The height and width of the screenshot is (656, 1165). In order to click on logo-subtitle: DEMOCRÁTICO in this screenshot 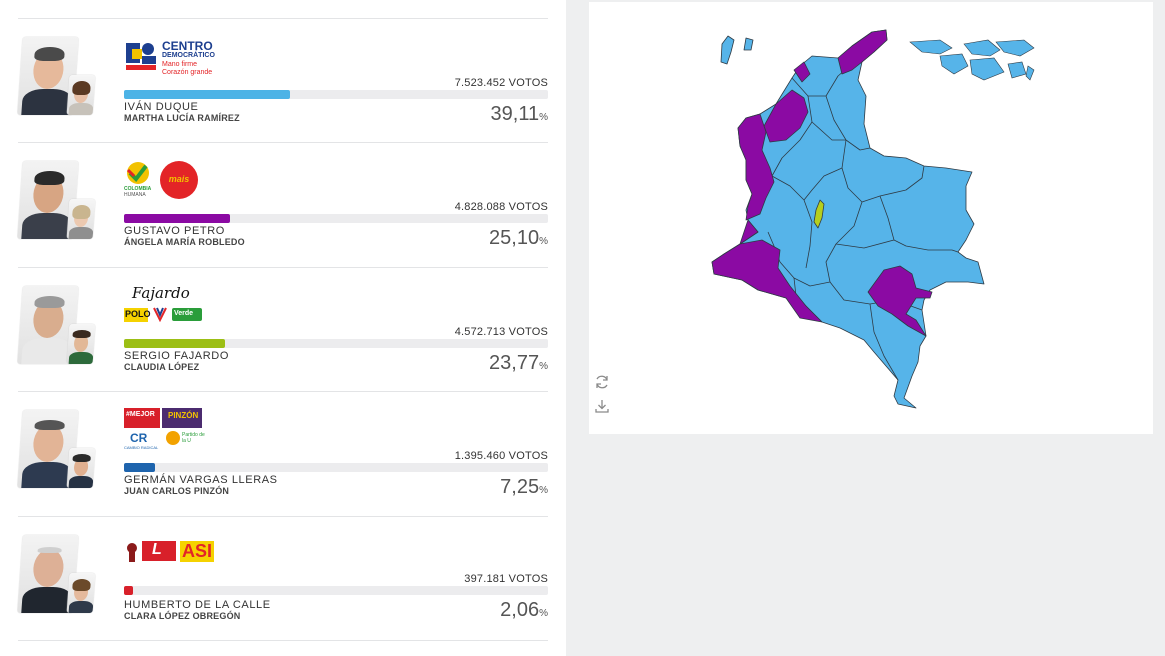, I will do `click(188, 55)`.